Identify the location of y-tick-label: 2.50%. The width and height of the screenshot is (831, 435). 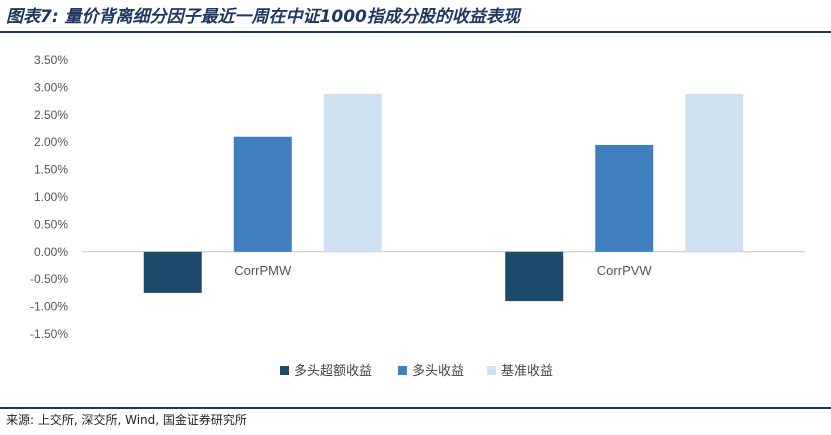
(51, 115).